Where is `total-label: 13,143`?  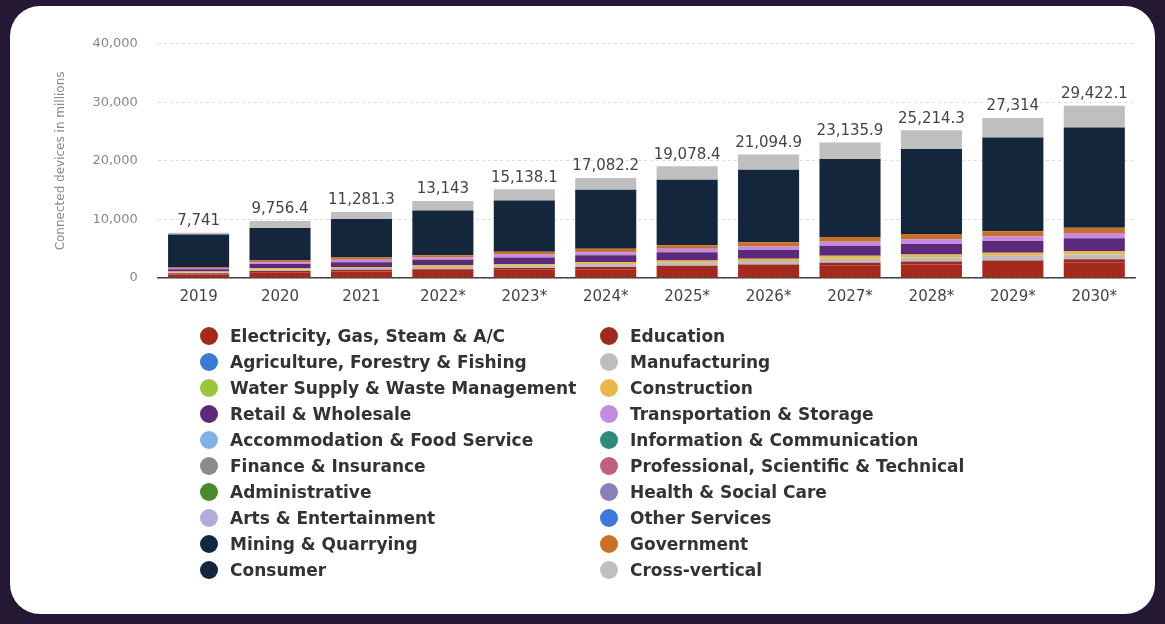 total-label: 13,143 is located at coordinates (443, 188).